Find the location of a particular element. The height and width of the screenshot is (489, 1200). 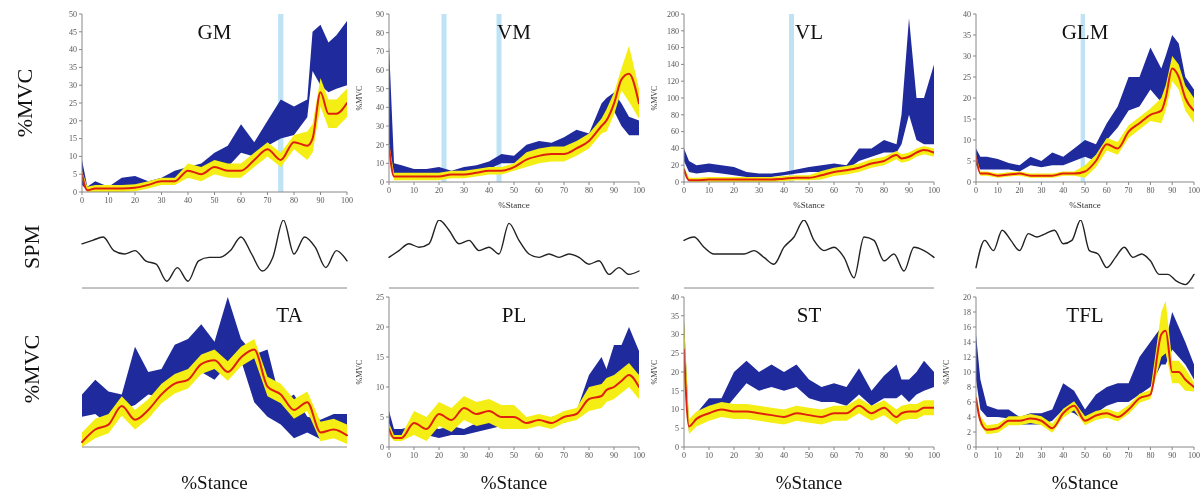

chart-title: PL is located at coordinates (514, 315).